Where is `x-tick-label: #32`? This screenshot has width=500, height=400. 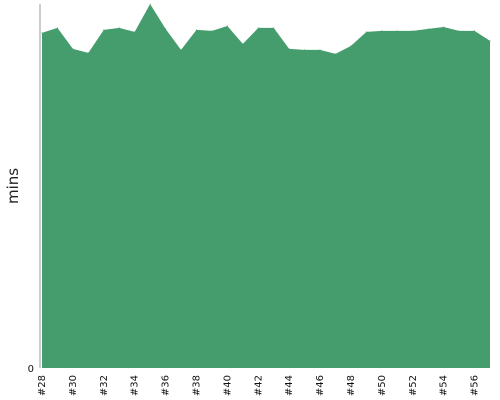 x-tick-label: #32 is located at coordinates (104, 385).